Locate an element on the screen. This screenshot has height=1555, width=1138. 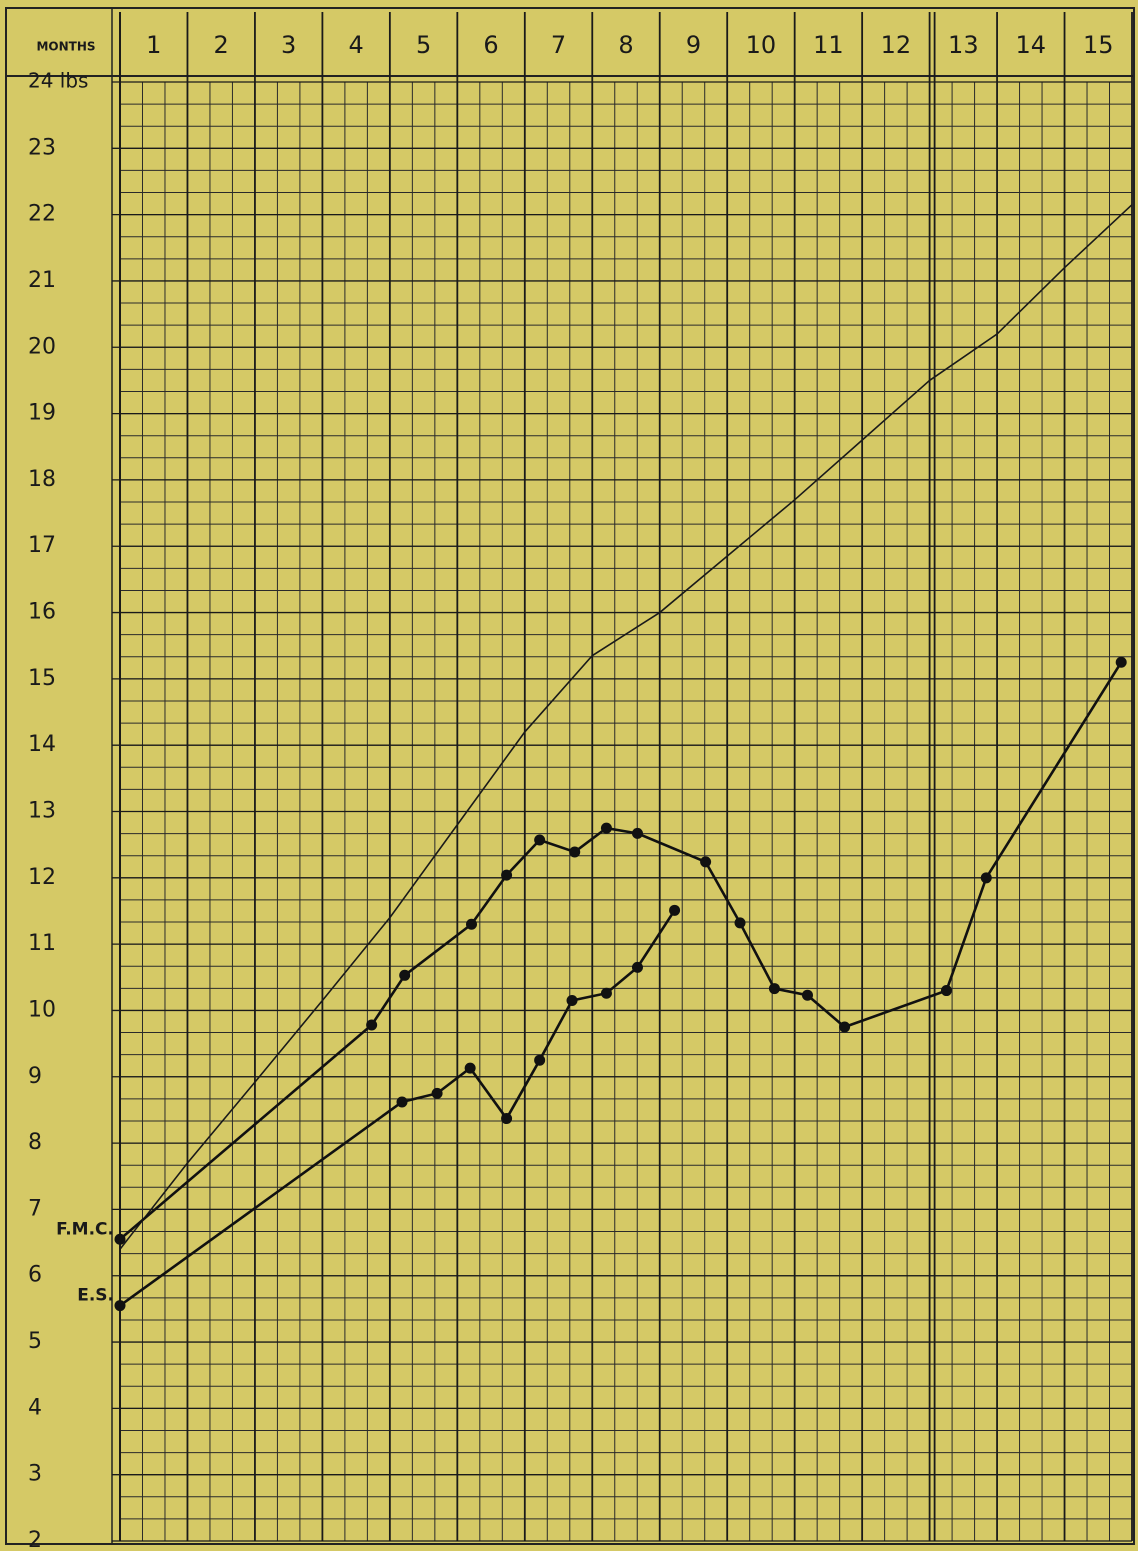
corner-label: MONTHS is located at coordinates (65, 47).